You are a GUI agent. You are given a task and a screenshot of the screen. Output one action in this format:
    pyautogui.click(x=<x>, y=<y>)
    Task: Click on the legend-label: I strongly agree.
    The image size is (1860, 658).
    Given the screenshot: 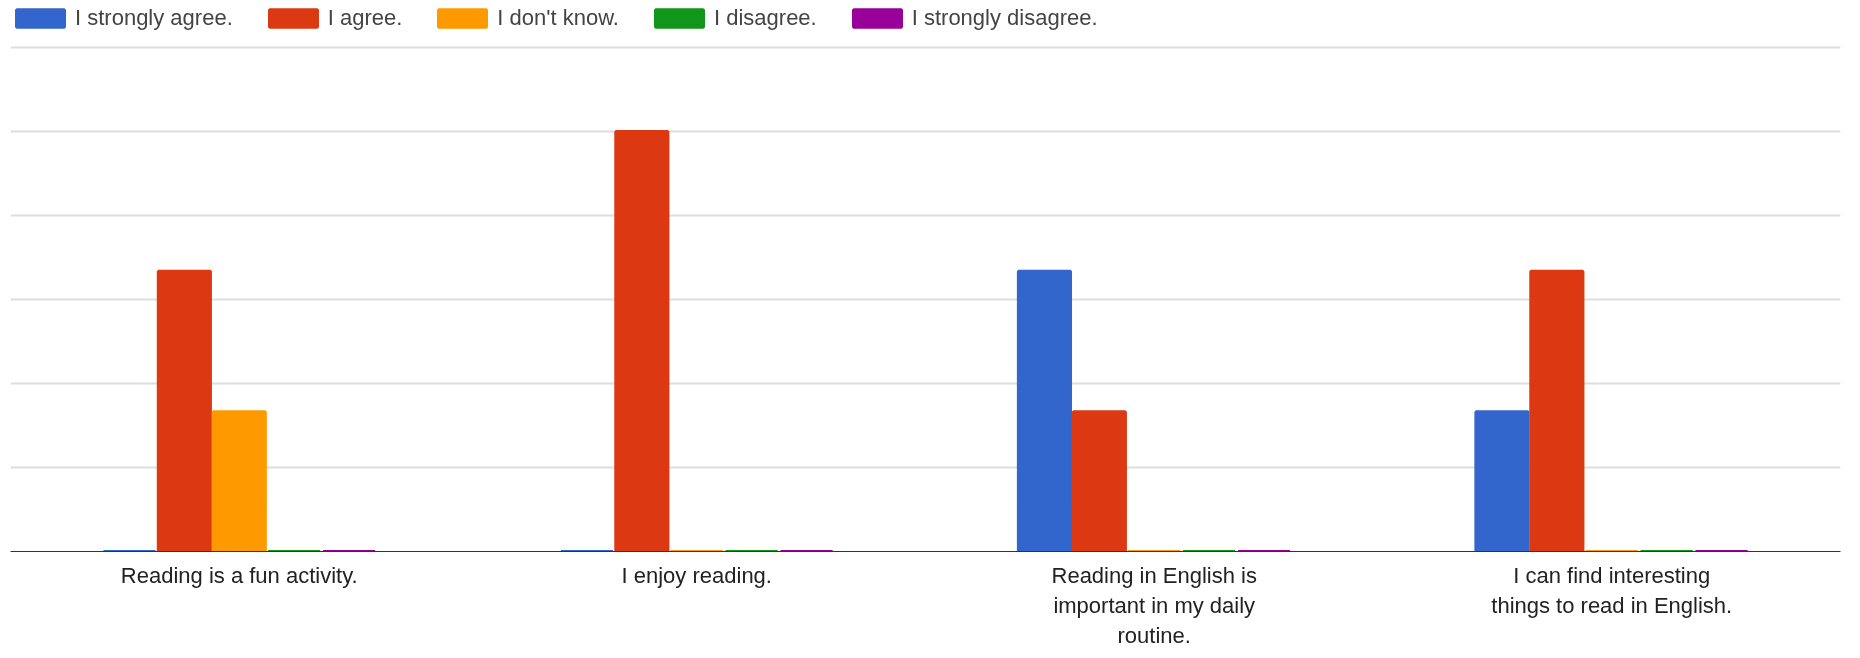 What is the action you would take?
    pyautogui.click(x=154, y=18)
    